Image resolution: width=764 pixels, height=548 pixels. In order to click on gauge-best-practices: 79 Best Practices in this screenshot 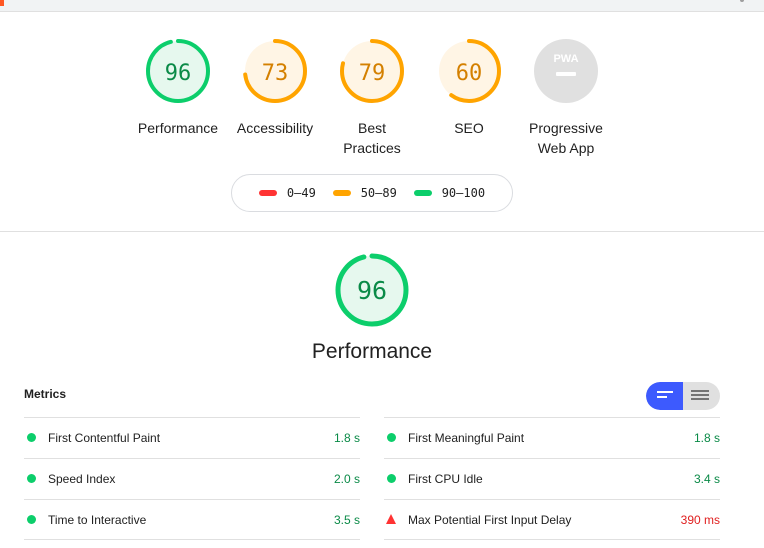, I will do `click(372, 98)`.